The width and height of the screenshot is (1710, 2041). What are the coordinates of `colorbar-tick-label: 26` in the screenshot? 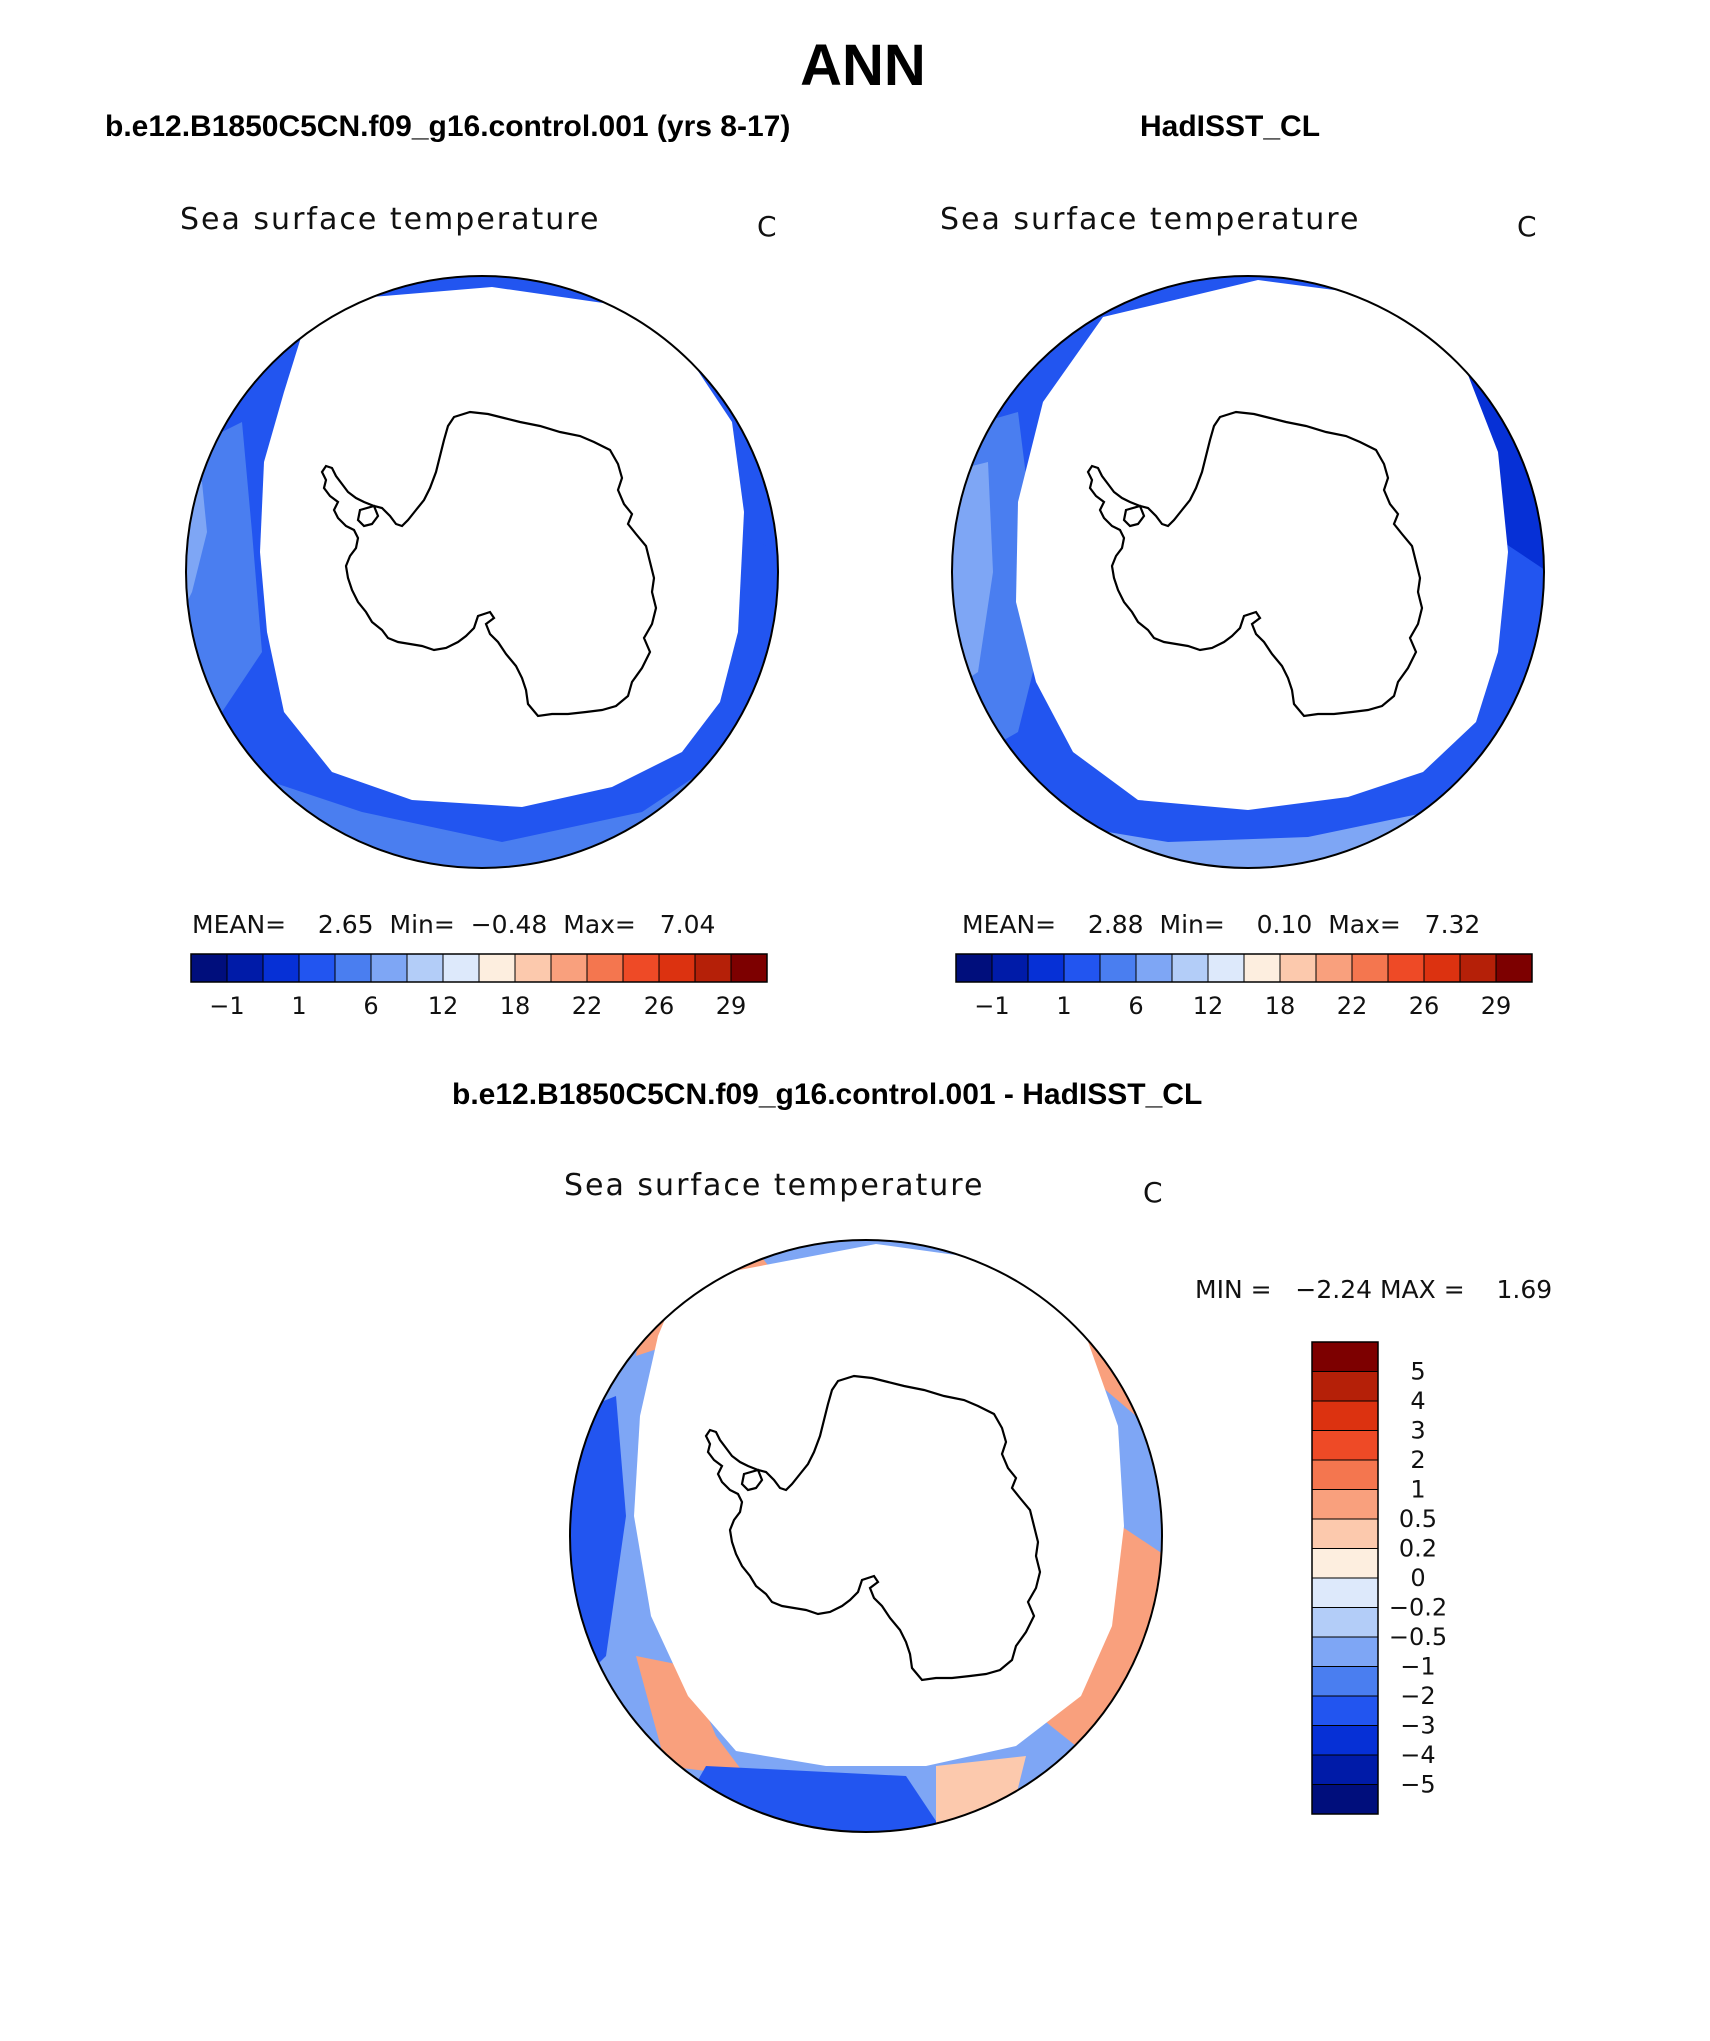 It's located at (1424, 1006).